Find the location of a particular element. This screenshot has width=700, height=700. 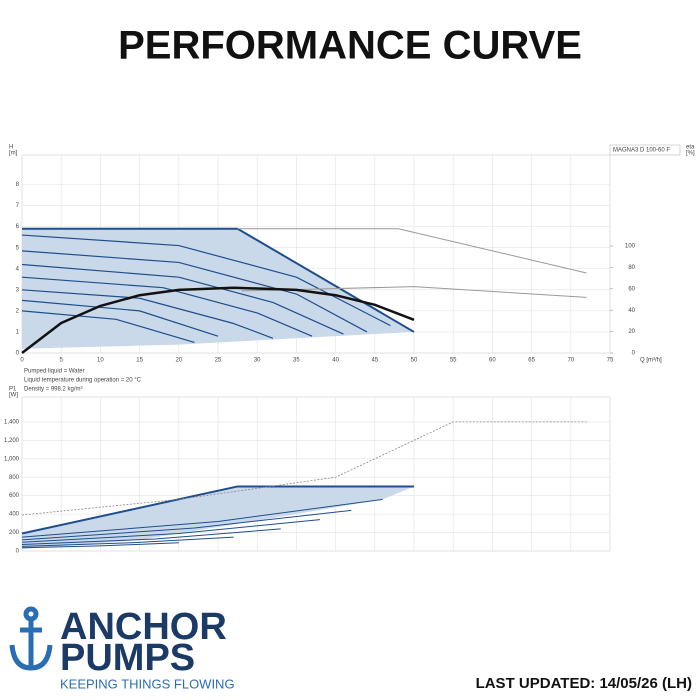

y2-tick-label: 80 is located at coordinates (631, 268).